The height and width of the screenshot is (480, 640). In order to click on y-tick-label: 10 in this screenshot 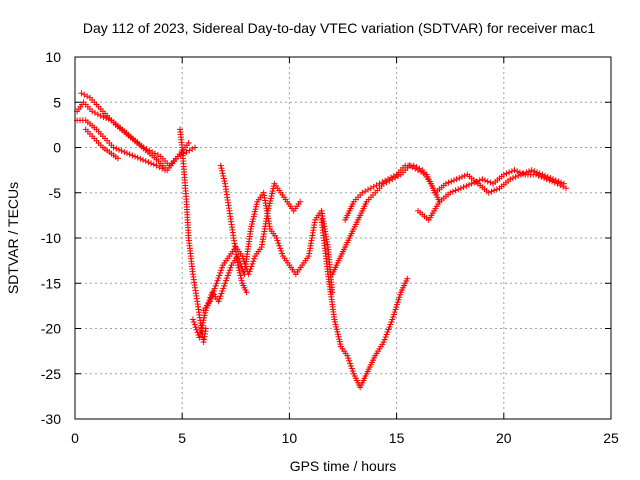, I will do `click(53, 57)`.